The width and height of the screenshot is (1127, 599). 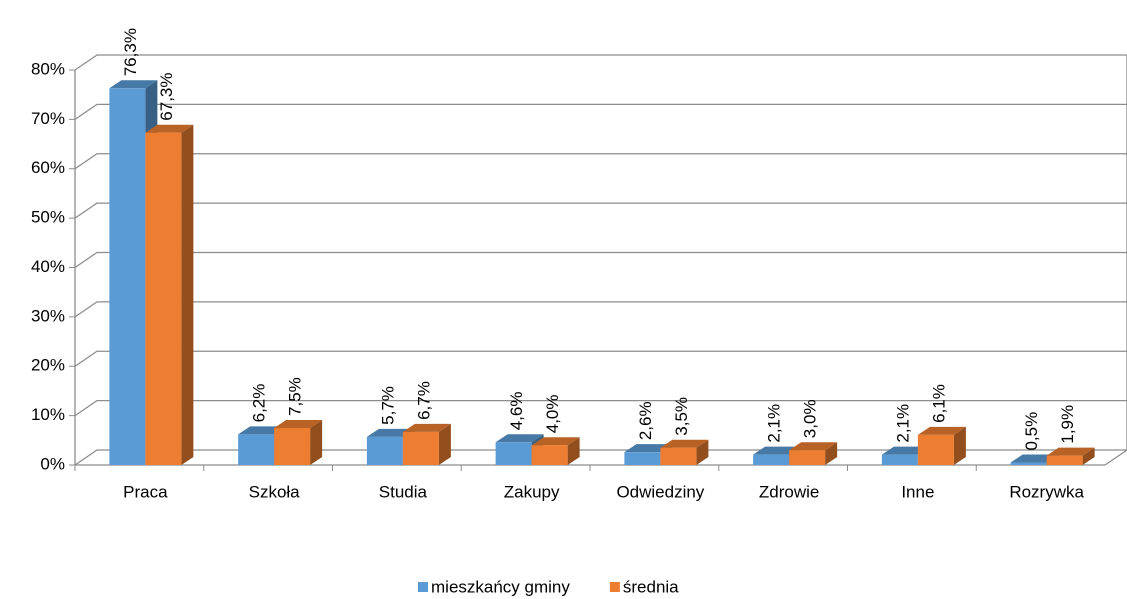 I want to click on value-label: 6,2%, so click(x=259, y=403).